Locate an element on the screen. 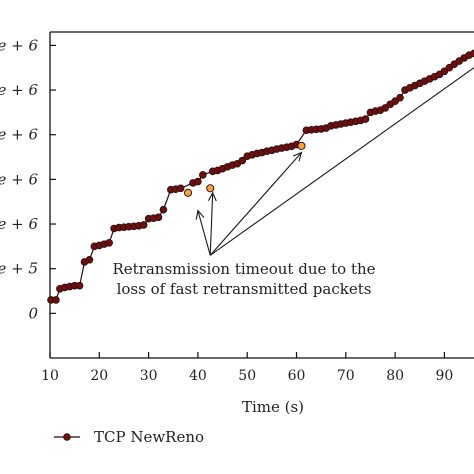  legend-marker is located at coordinates (67, 437).